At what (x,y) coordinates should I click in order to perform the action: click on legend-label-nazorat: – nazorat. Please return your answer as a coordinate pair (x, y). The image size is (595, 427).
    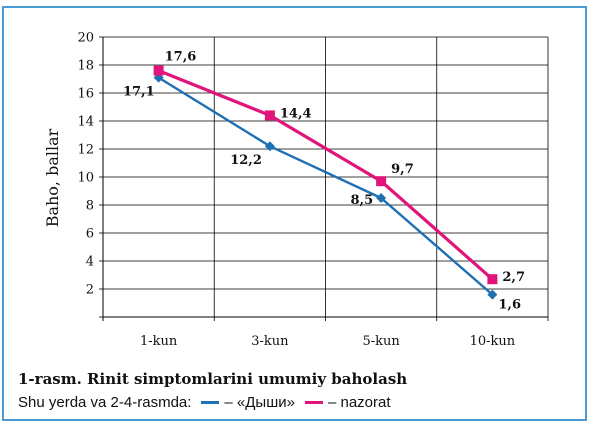
    Looking at the image, I should click on (359, 402).